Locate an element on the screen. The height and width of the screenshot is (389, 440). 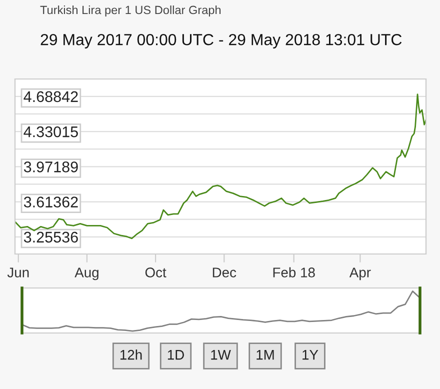
chart-subtitle: 29 May 2017 00:00 UTC - 29 May 2018 13:01 UTC is located at coordinates (221, 41).